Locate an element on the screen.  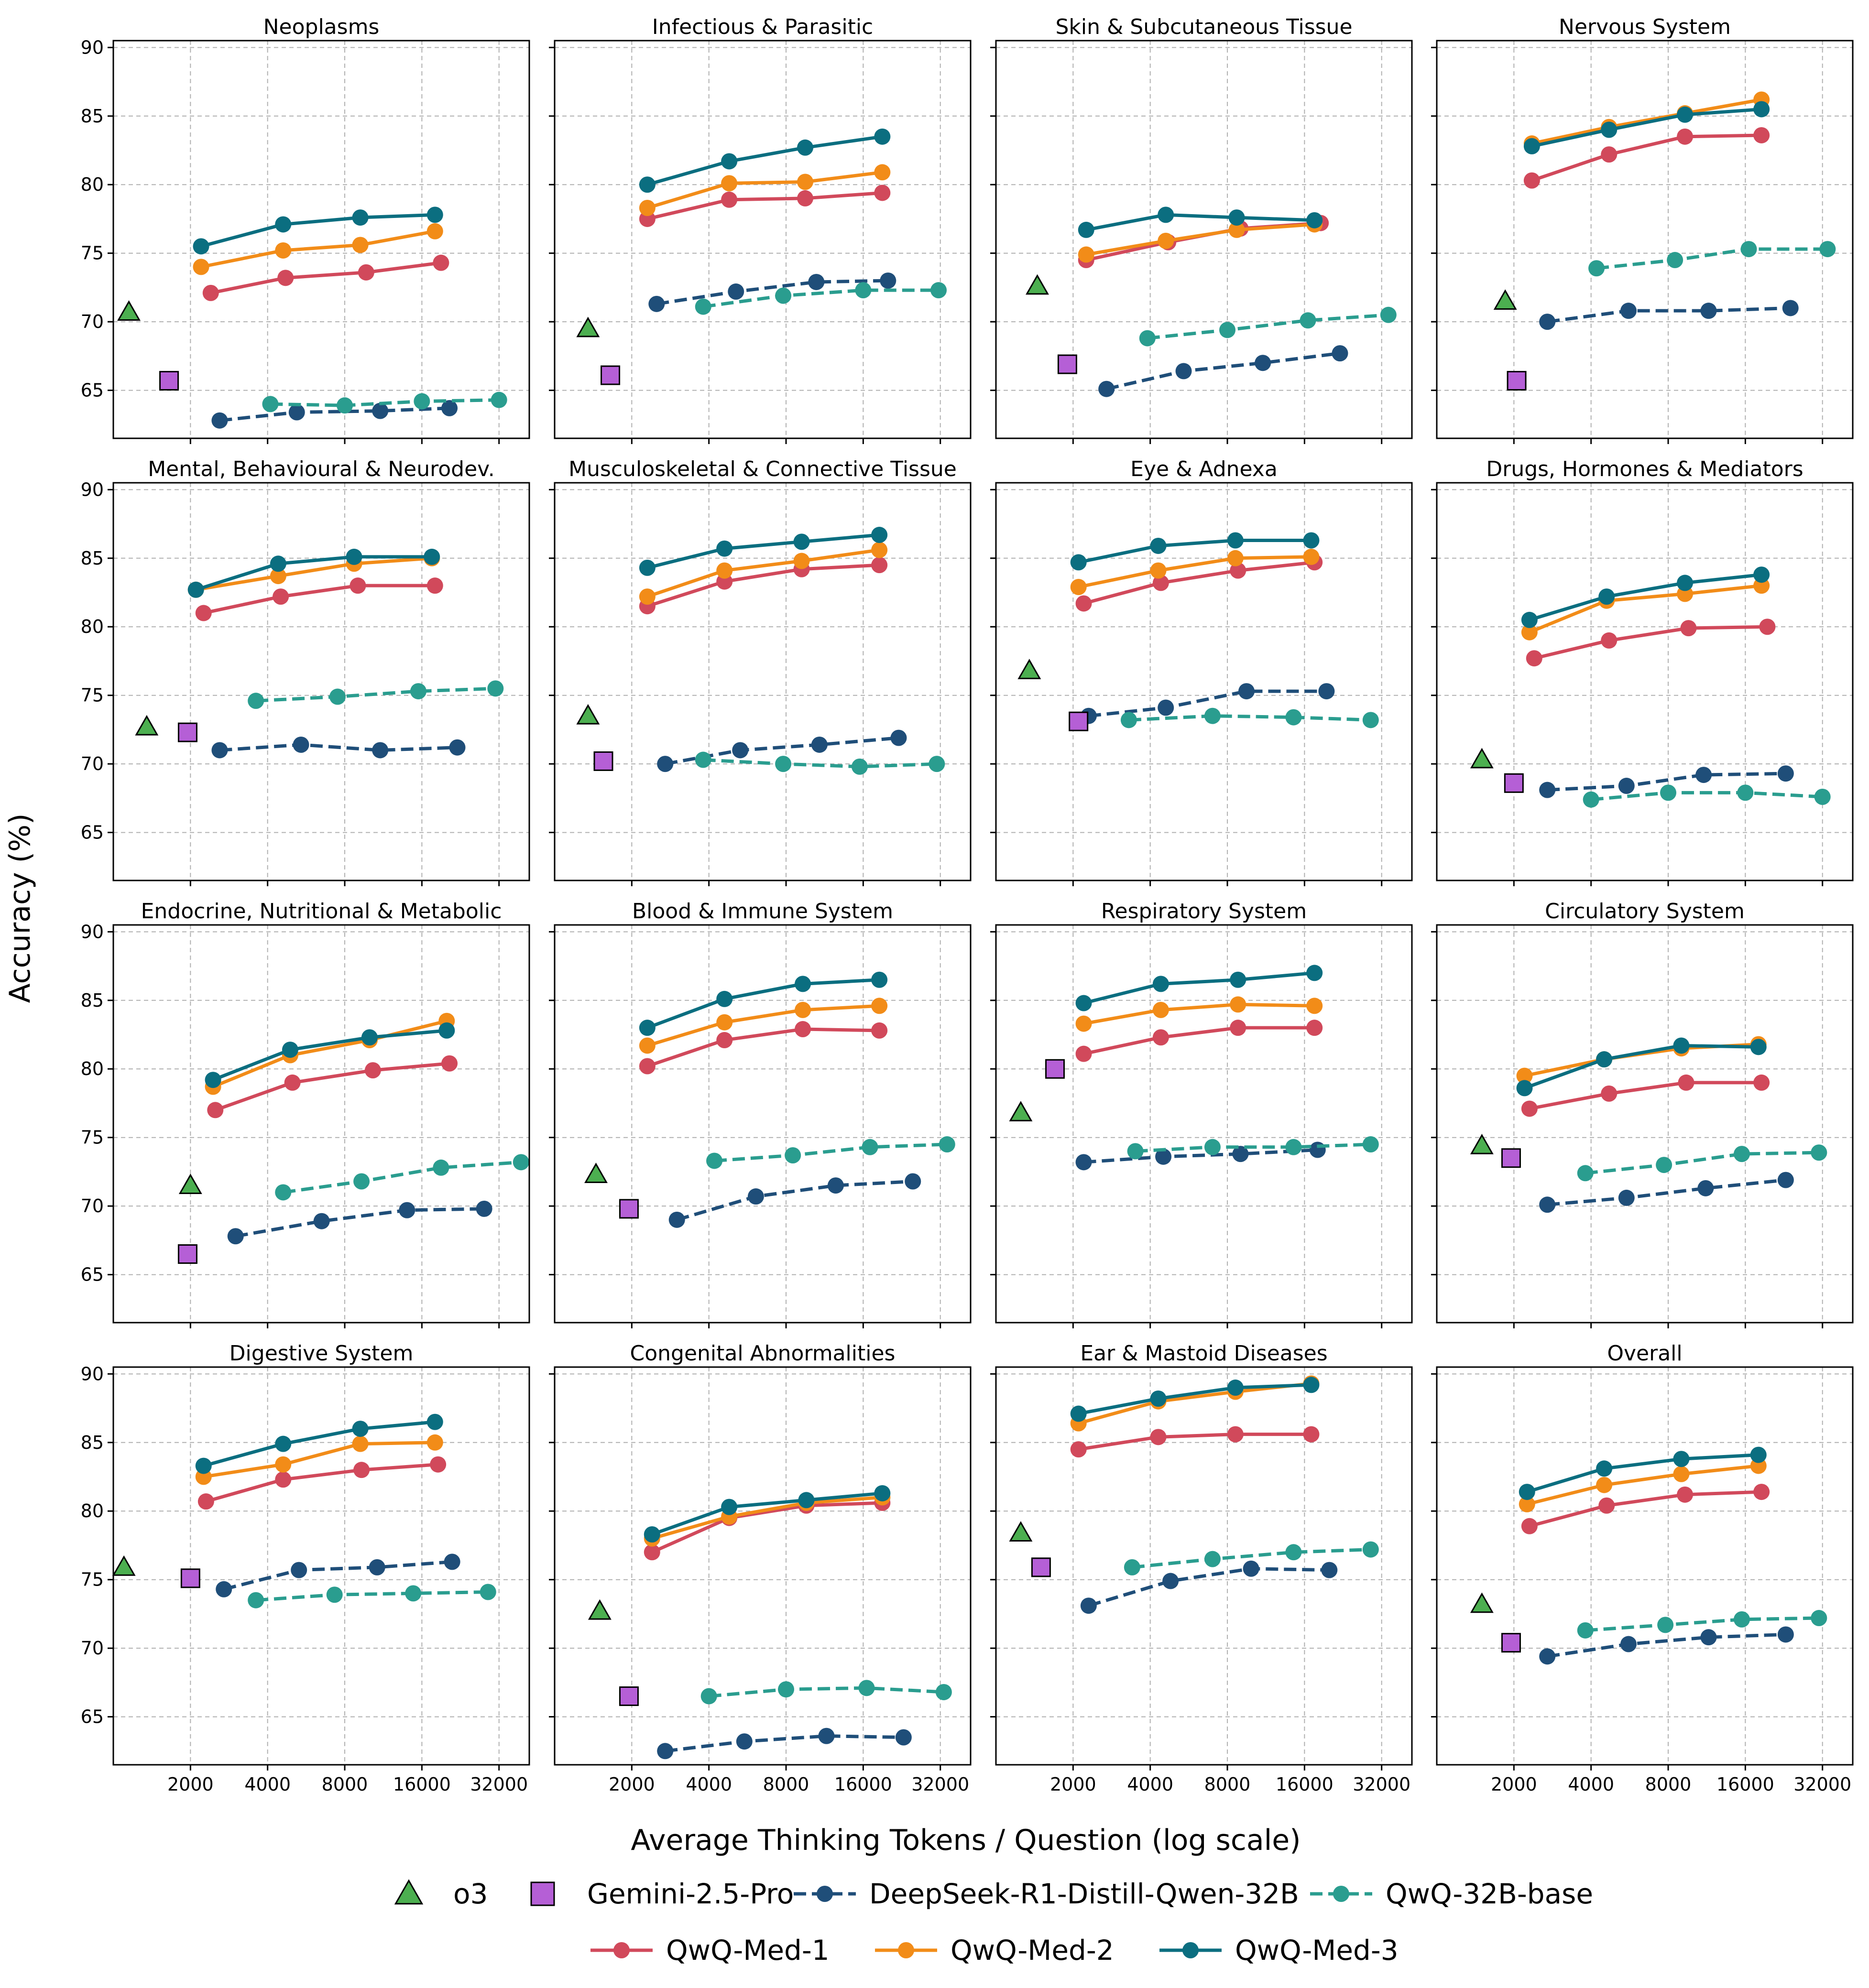
y-tick-label: 80 is located at coordinates (92, 184).